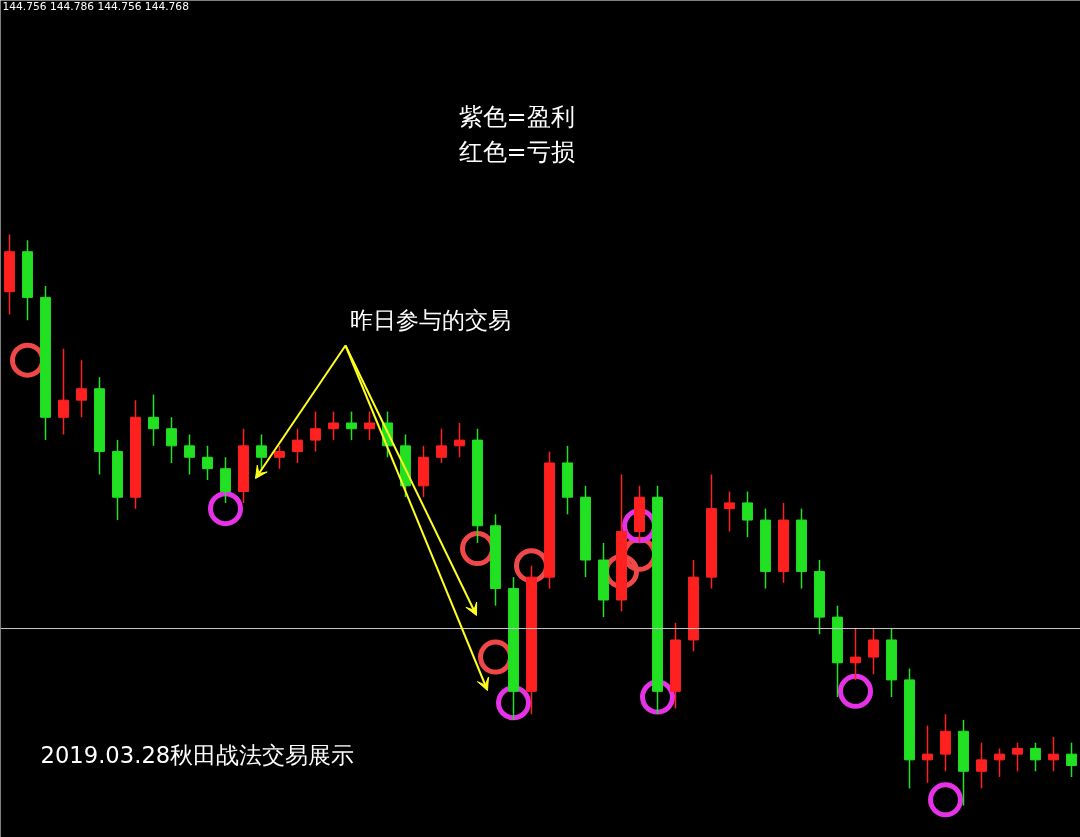 The image size is (1080, 837). I want to click on annotation: 2019.03.28秋田战法交易展示, so click(197, 754).